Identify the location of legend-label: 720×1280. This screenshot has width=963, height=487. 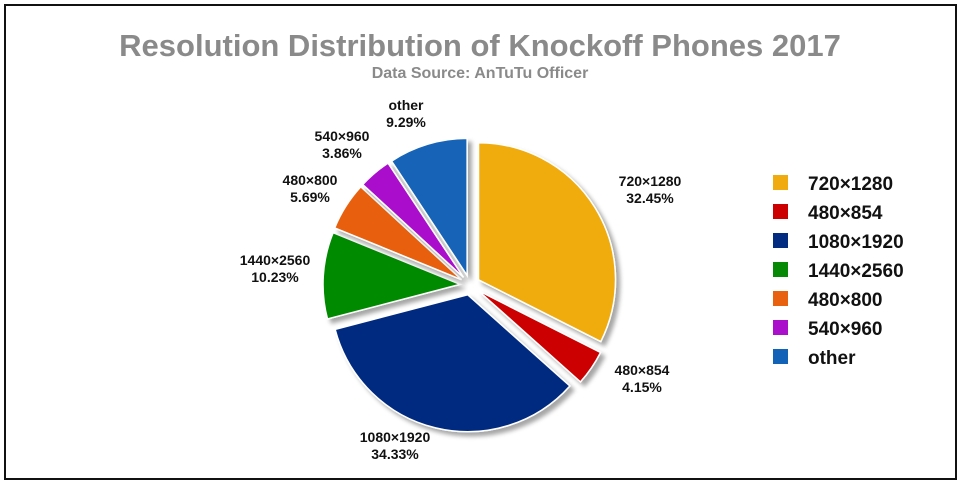
(850, 184).